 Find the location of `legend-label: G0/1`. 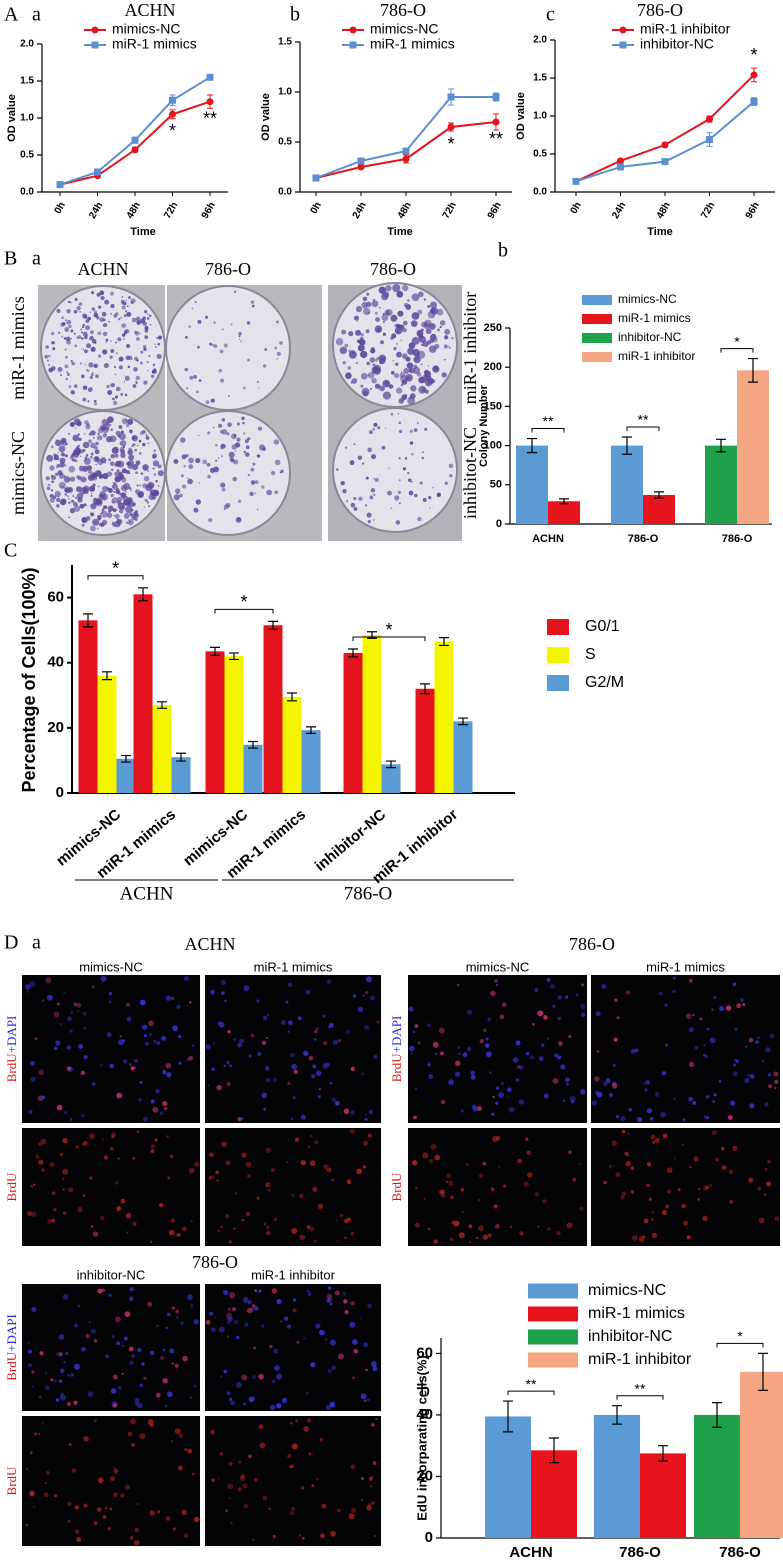

legend-label: G0/1 is located at coordinates (602, 626).